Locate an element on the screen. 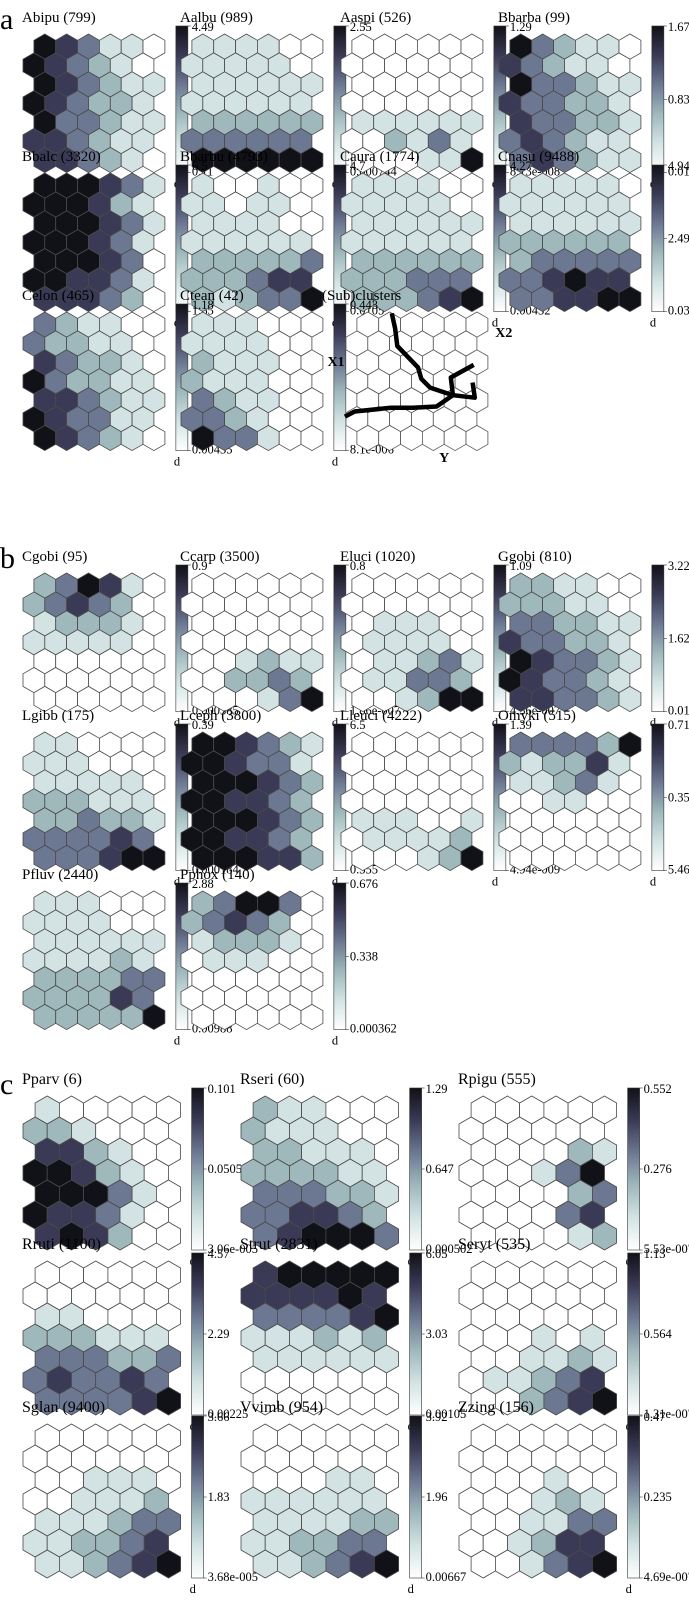 This screenshot has width=689, height=1613. panel-title: Caura (1774) is located at coordinates (380, 157).